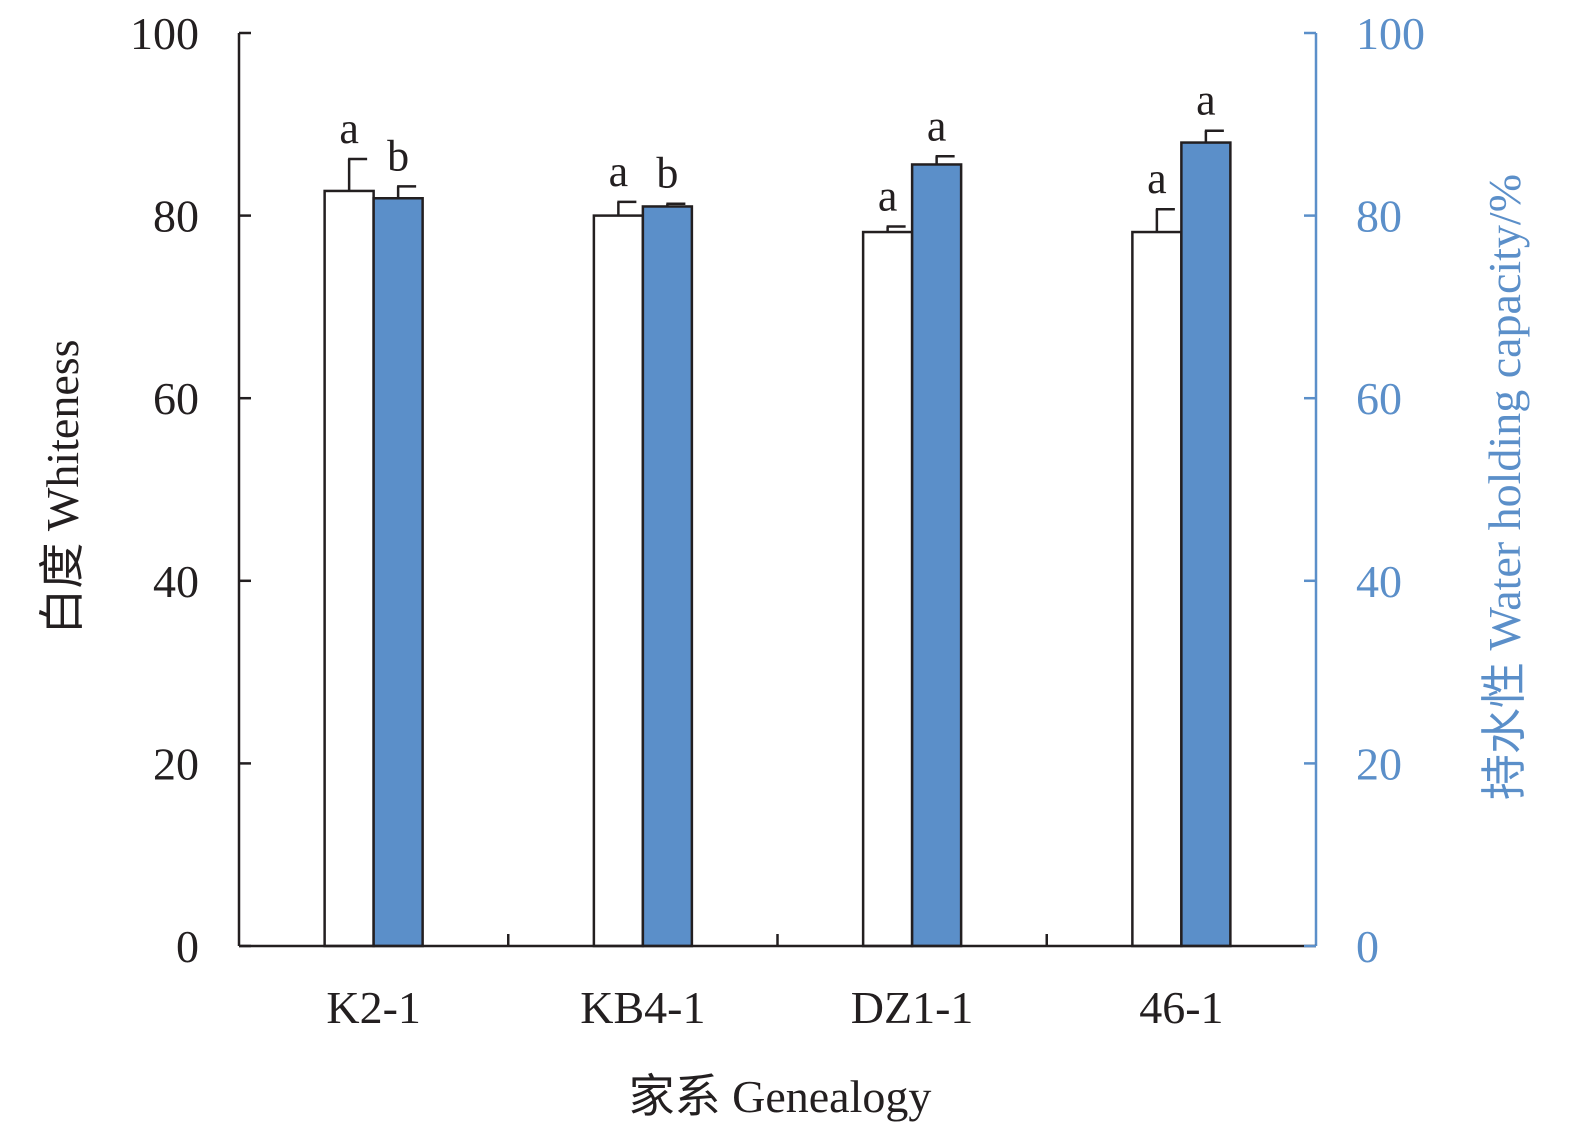 The height and width of the screenshot is (1138, 1575). Describe the element at coordinates (62, 486) in the screenshot. I see `y-axis-title-left: 白度 Whiteness` at that location.